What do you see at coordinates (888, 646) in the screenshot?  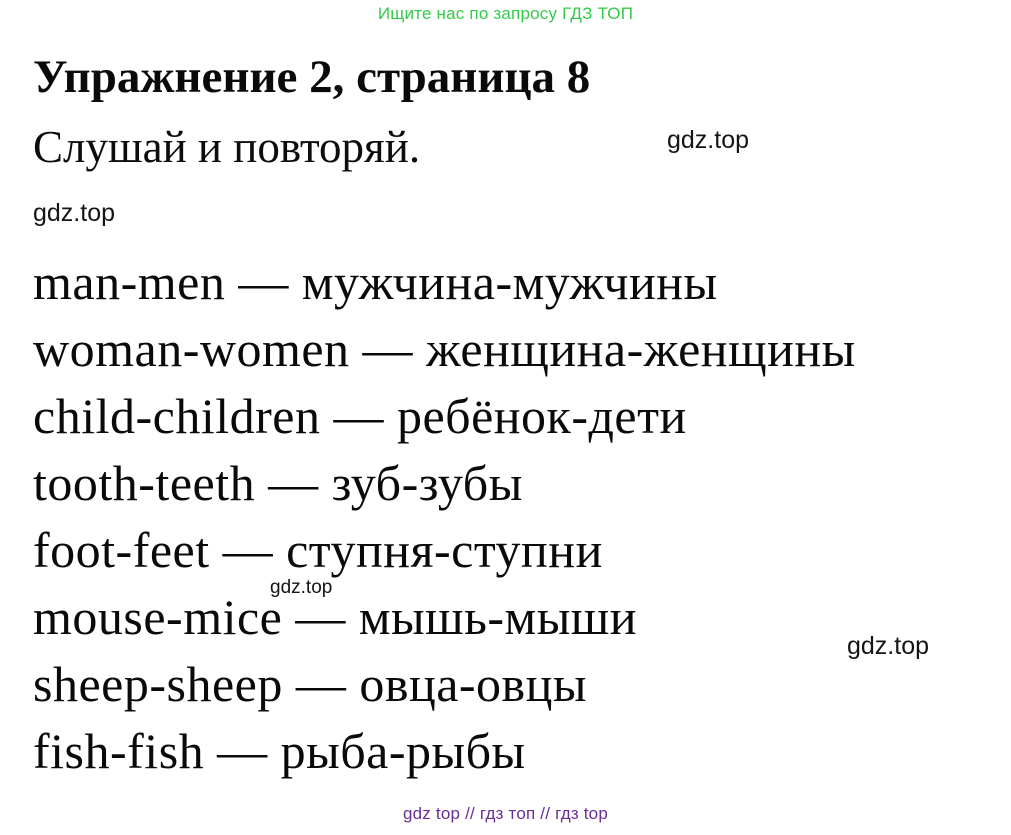 I see `watermark-mid-right: gdz.top` at bounding box center [888, 646].